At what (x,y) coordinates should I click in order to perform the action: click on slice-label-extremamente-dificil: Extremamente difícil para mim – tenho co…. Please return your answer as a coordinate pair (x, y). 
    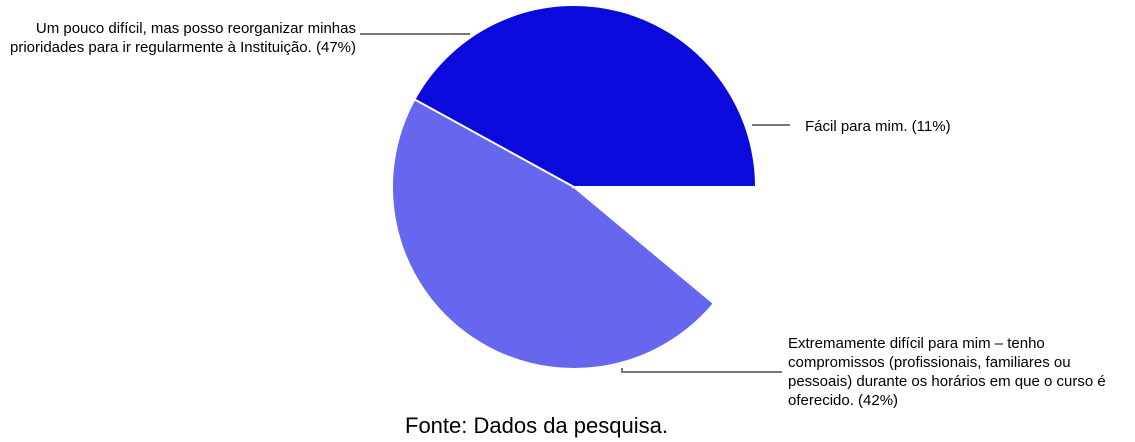
    Looking at the image, I should click on (947, 372).